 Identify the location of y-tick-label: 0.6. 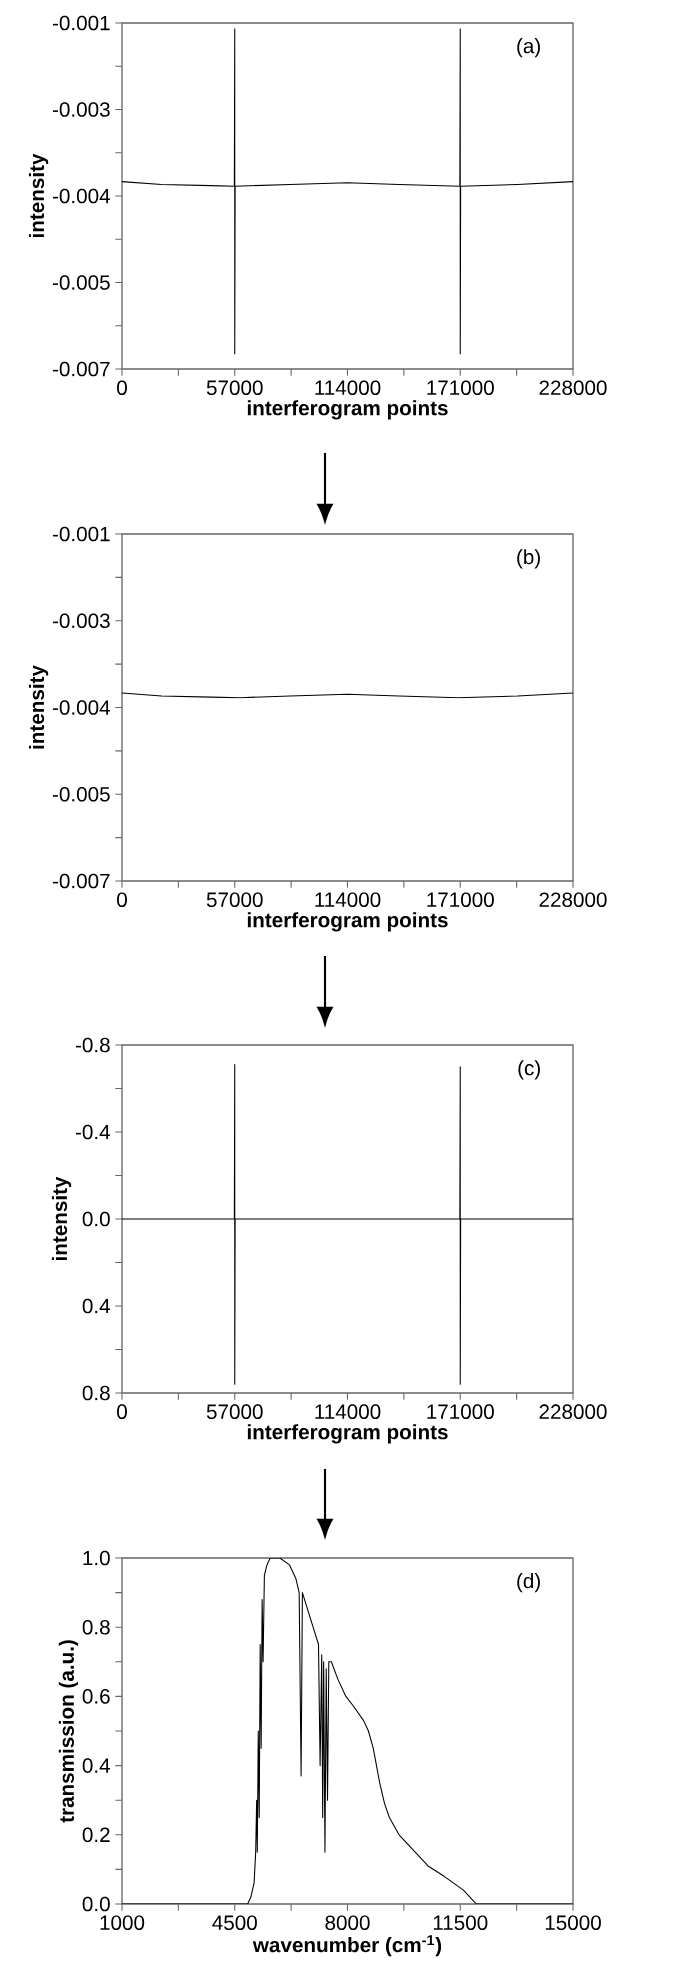
(96, 1696).